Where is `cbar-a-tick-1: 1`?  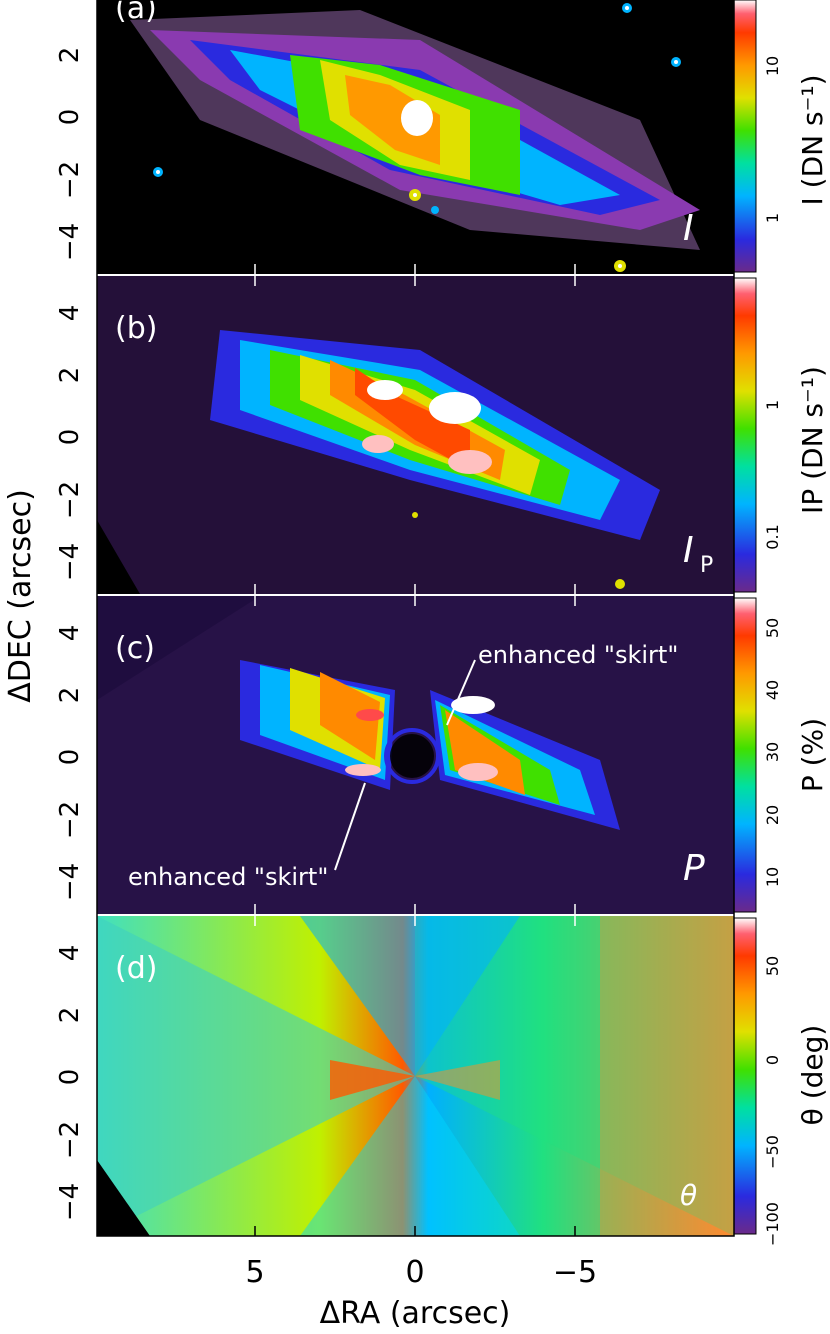
cbar-a-tick-1: 1 is located at coordinates (772, 218).